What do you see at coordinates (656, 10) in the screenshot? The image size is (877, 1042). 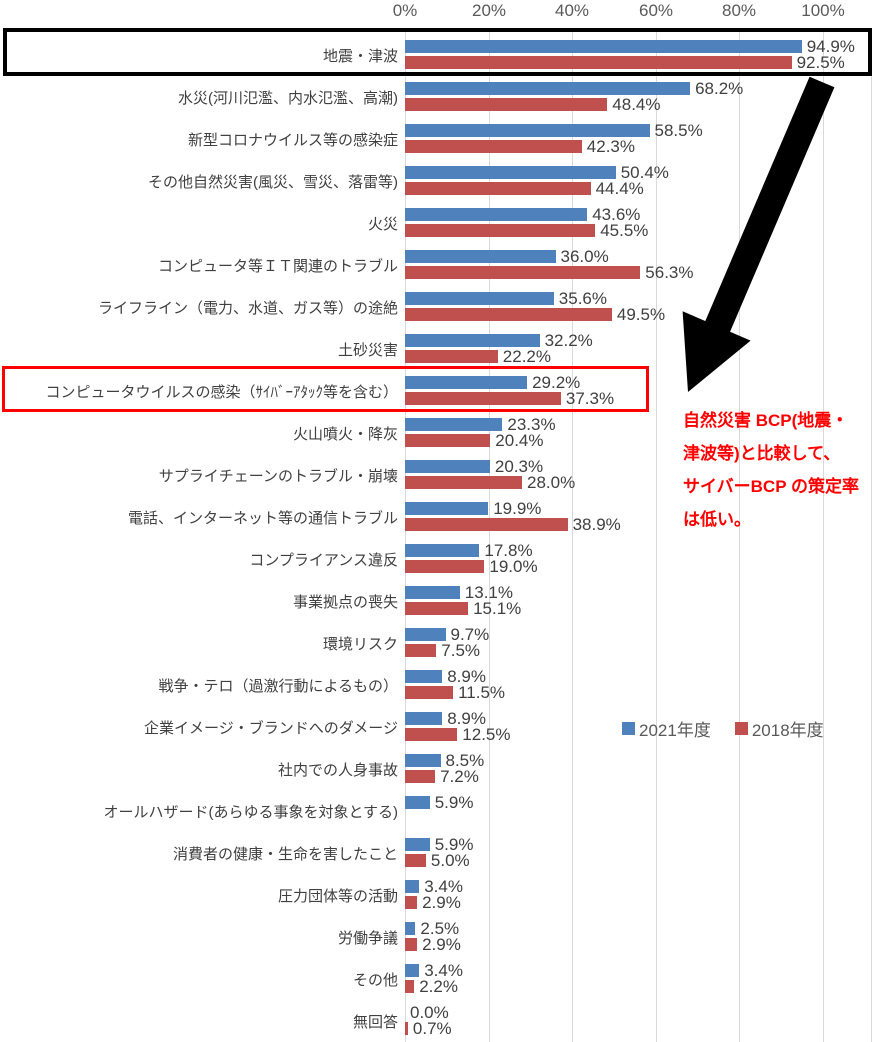 I see `axis-tick-label: 60%` at bounding box center [656, 10].